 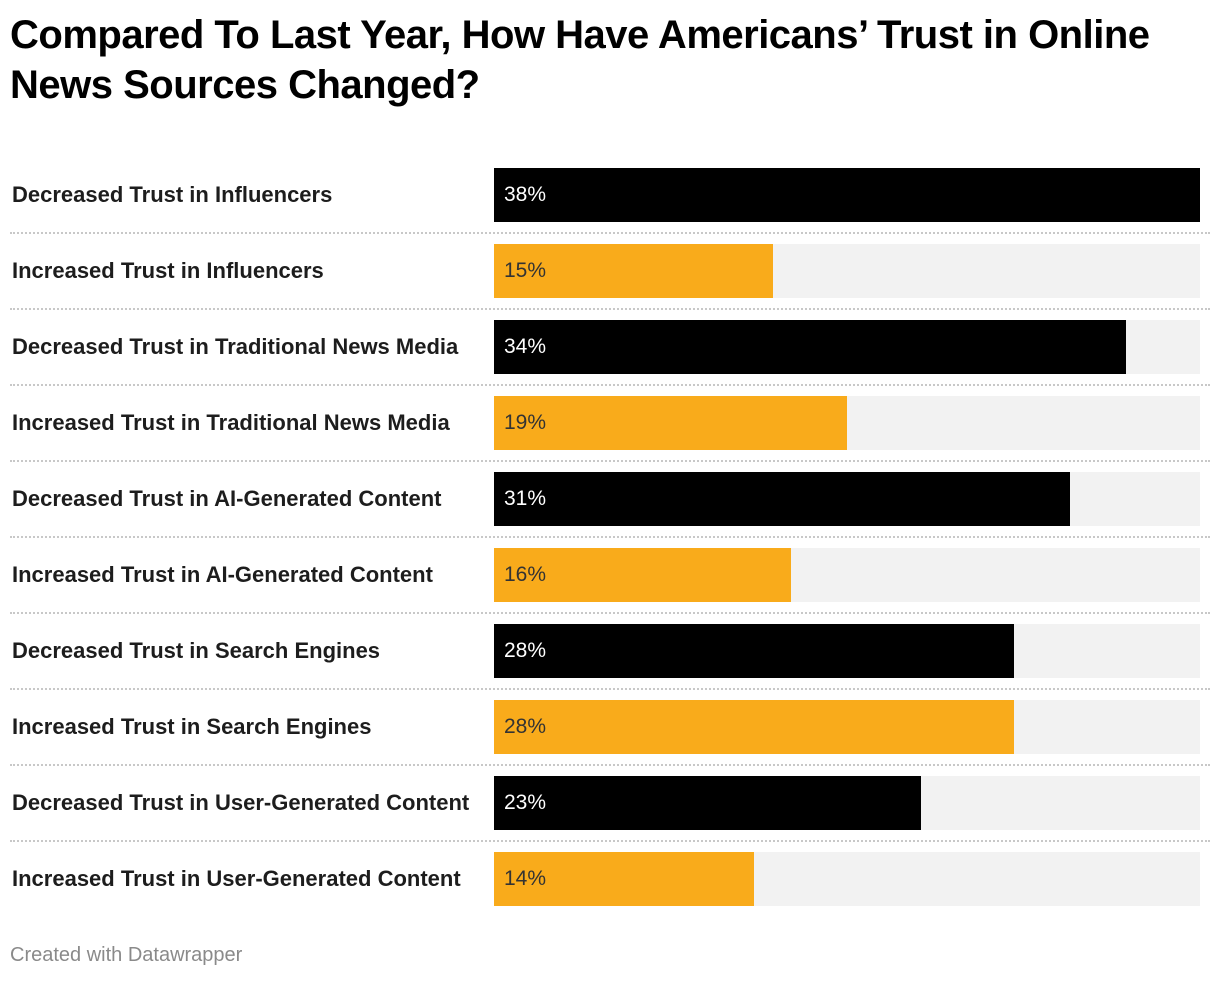 What do you see at coordinates (172, 194) in the screenshot?
I see `category-label: Decreased Trust in Influencers` at bounding box center [172, 194].